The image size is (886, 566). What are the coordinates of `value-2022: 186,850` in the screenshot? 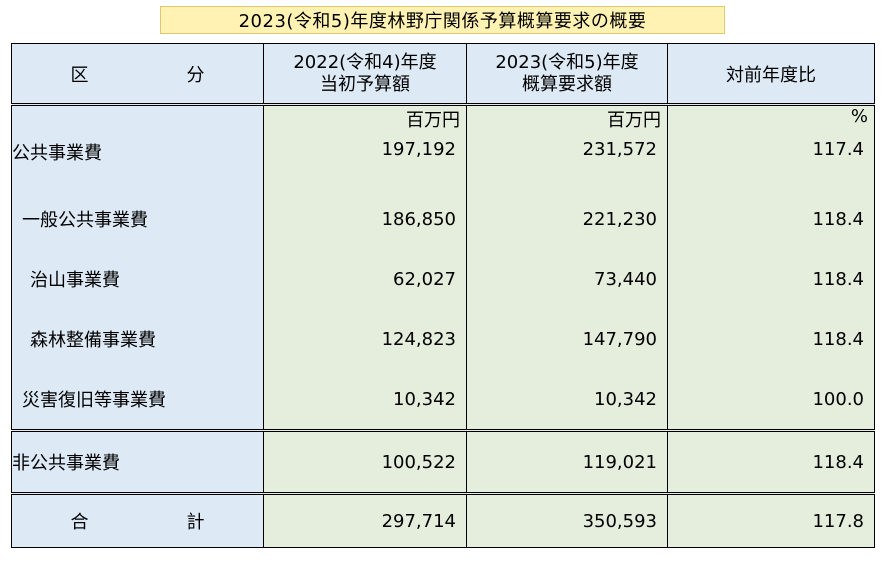 It's located at (365, 219).